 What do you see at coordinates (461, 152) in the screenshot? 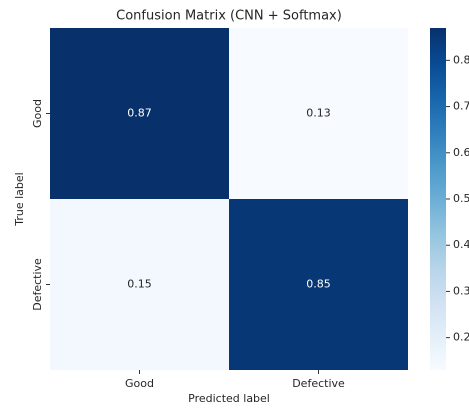
I see `colorbar-tick-label: 0.6` at bounding box center [461, 152].